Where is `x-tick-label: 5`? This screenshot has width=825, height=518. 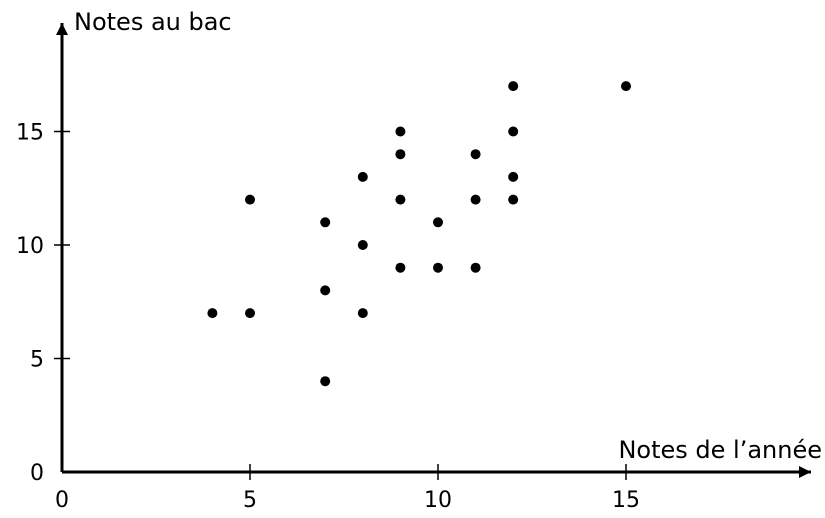
x-tick-label: 5 is located at coordinates (250, 500).